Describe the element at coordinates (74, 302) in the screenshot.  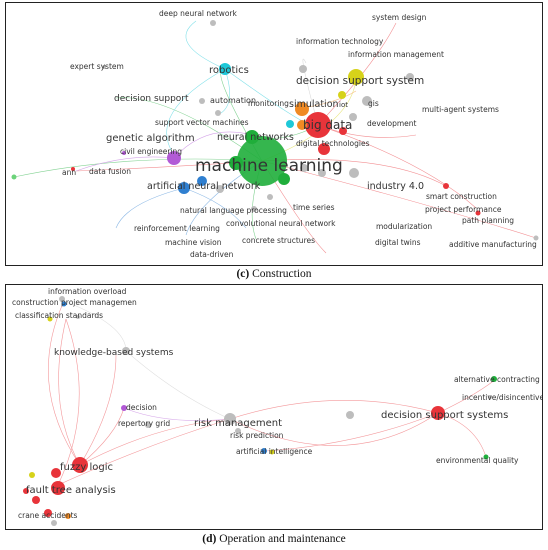
I see `label-construction-project-managemen: construction project managemen` at that location.